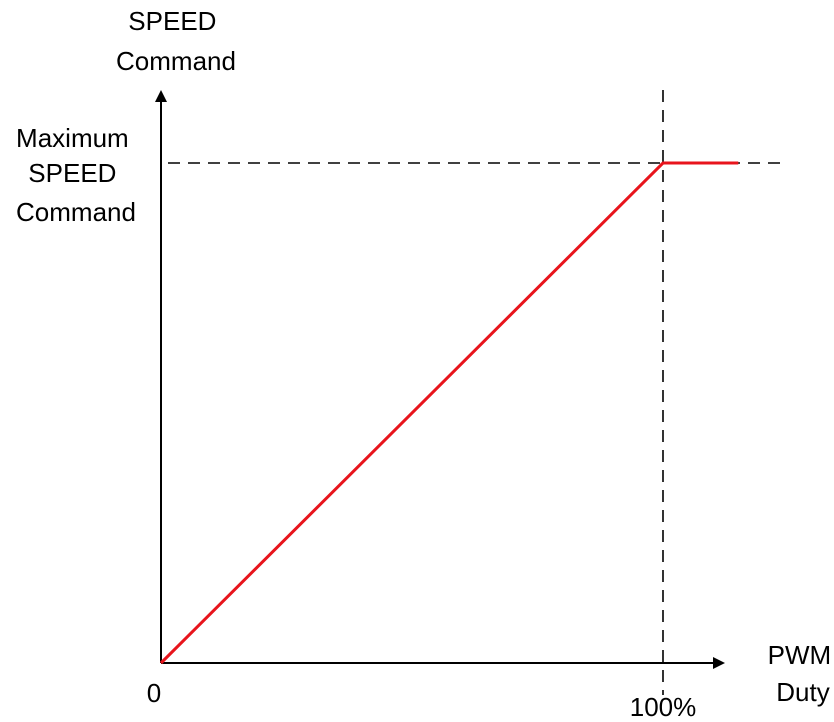  I want to click on y-axis-label-line-1: SPEED, so click(172, 21).